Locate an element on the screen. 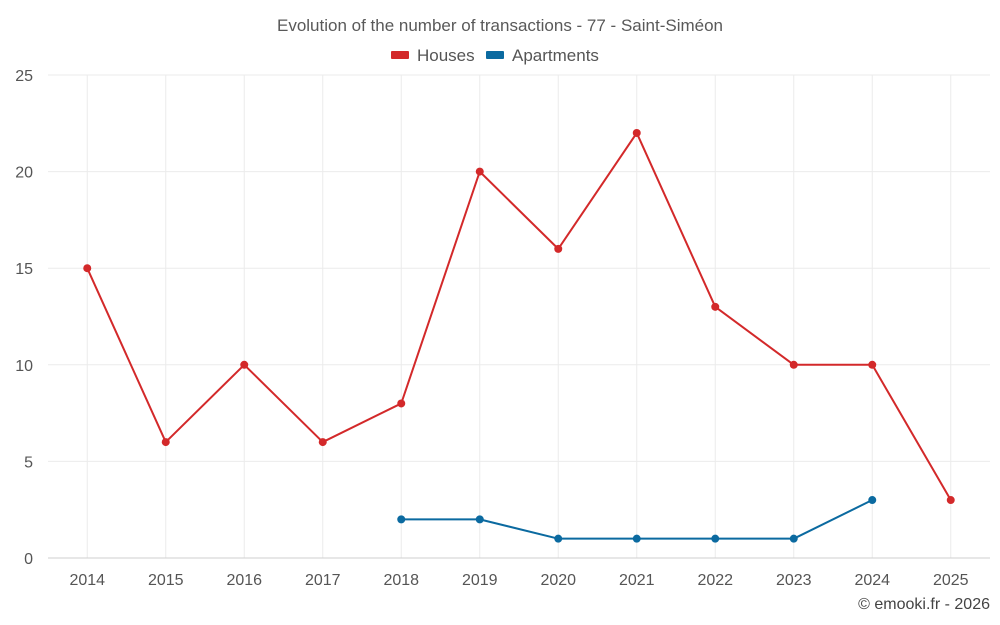 This screenshot has width=1000, height=625. y-axis: 0 5 10 15 20 25 is located at coordinates (24, 318).